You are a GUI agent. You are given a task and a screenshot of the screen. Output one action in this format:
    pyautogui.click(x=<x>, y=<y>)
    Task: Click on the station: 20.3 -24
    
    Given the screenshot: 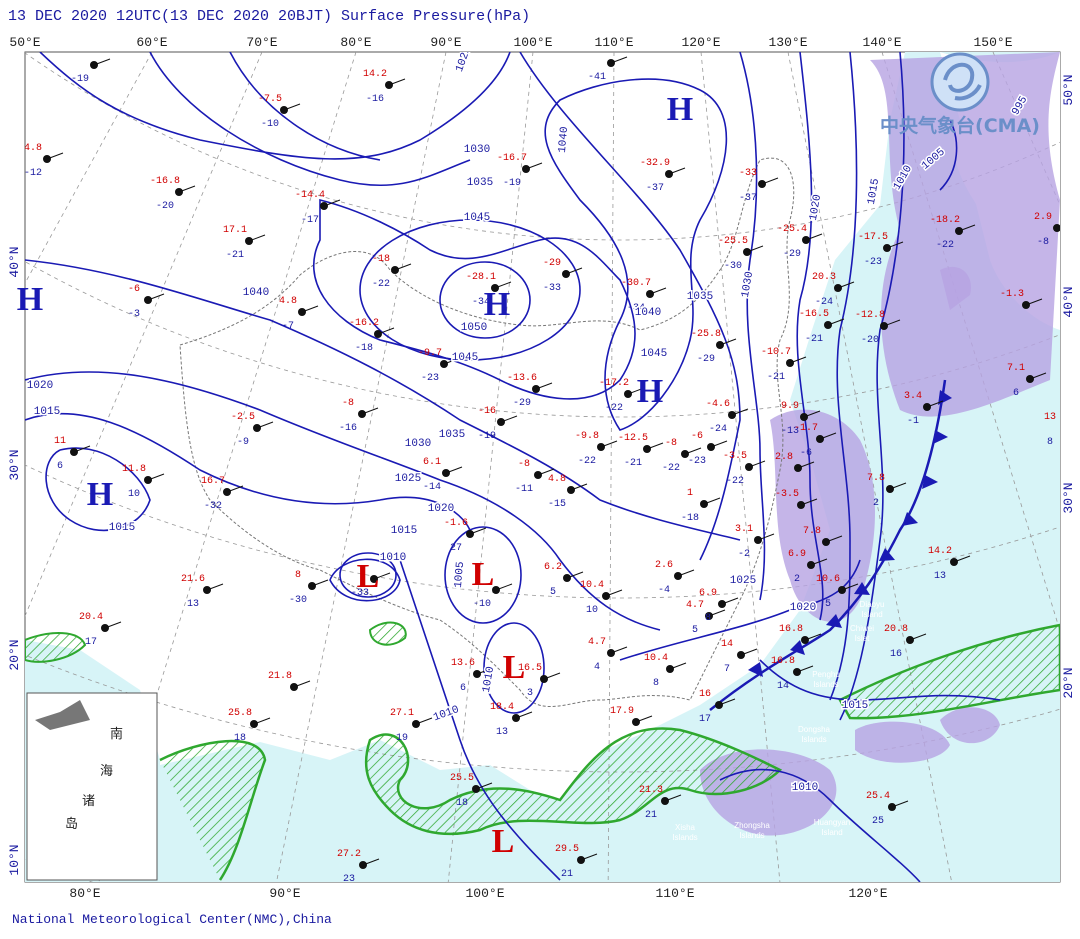 What is the action you would take?
    pyautogui.click(x=833, y=290)
    